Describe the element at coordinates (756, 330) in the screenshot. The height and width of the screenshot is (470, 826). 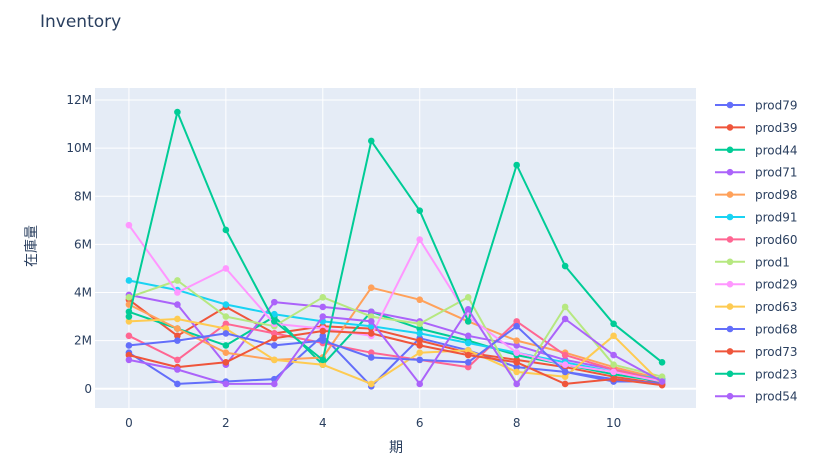
I see `legend-item-prod68: prod68` at that location.